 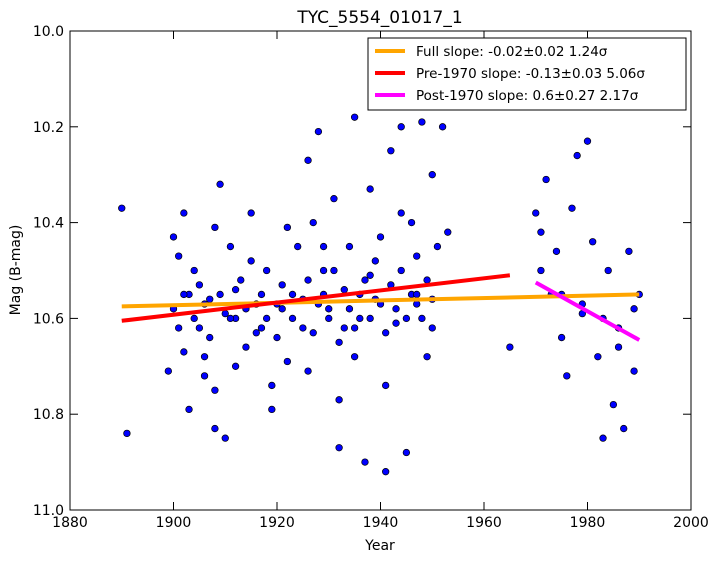 What do you see at coordinates (530, 74) in the screenshot?
I see `legend-label: Pre-1970 slope: -0.13±0.03 5.06σ` at bounding box center [530, 74].